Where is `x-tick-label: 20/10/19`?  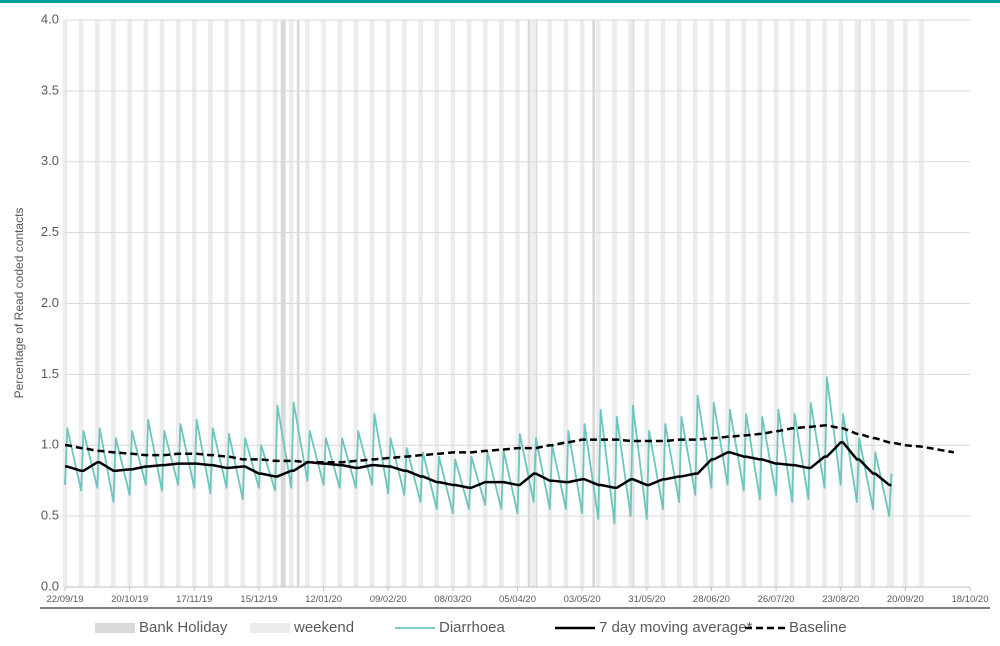
x-tick-label: 20/10/19 is located at coordinates (129, 599).